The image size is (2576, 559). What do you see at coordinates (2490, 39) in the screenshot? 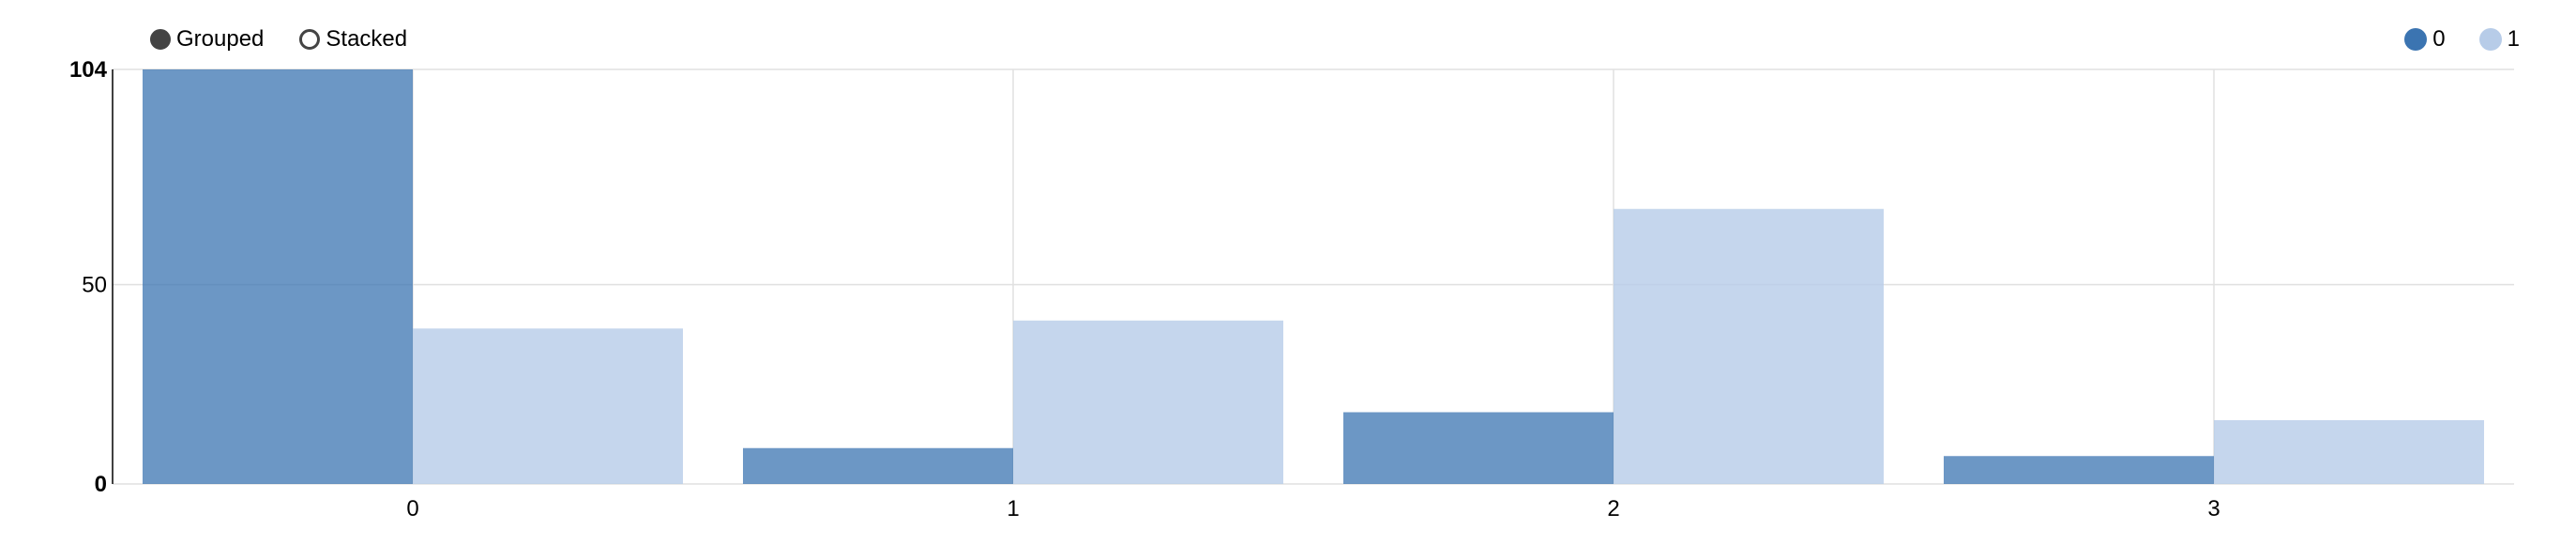
I see `legend-series-1-swatch` at bounding box center [2490, 39].